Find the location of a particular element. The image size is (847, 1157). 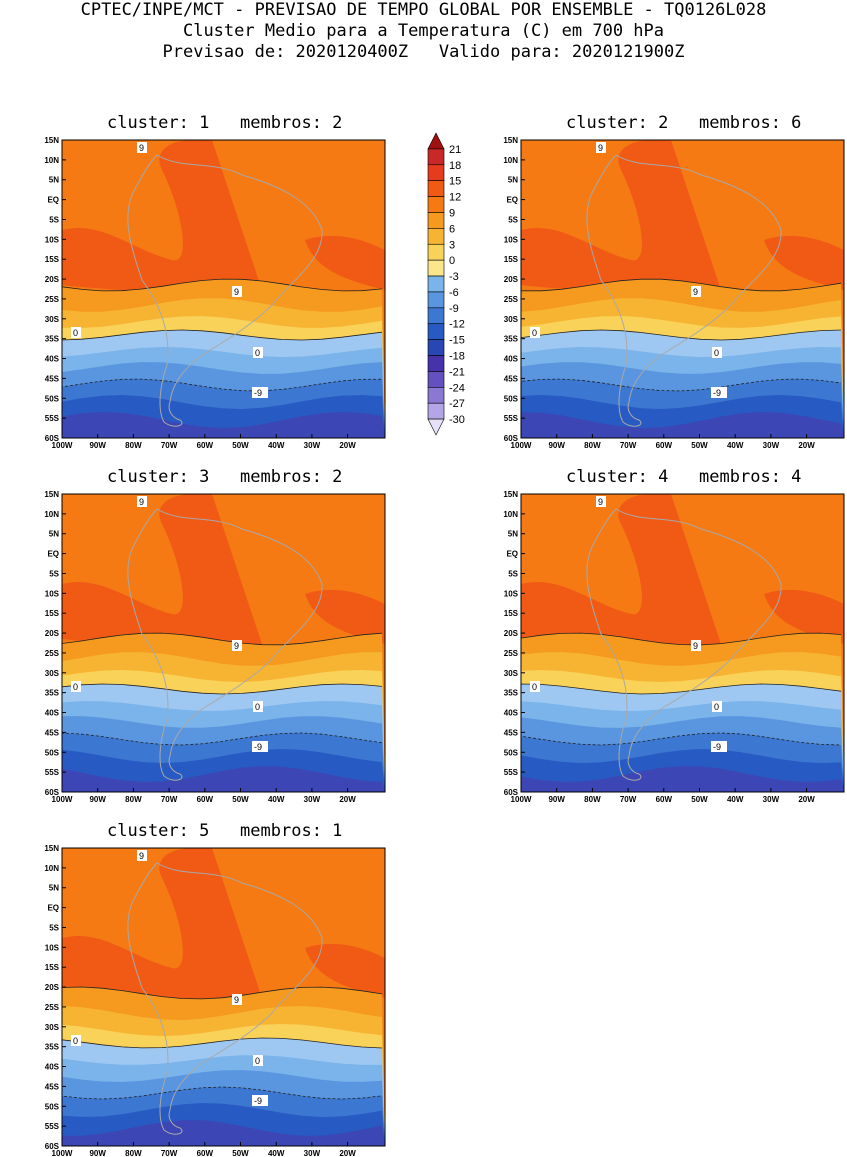

contour-label-minus-9-bg is located at coordinates (260, 392).